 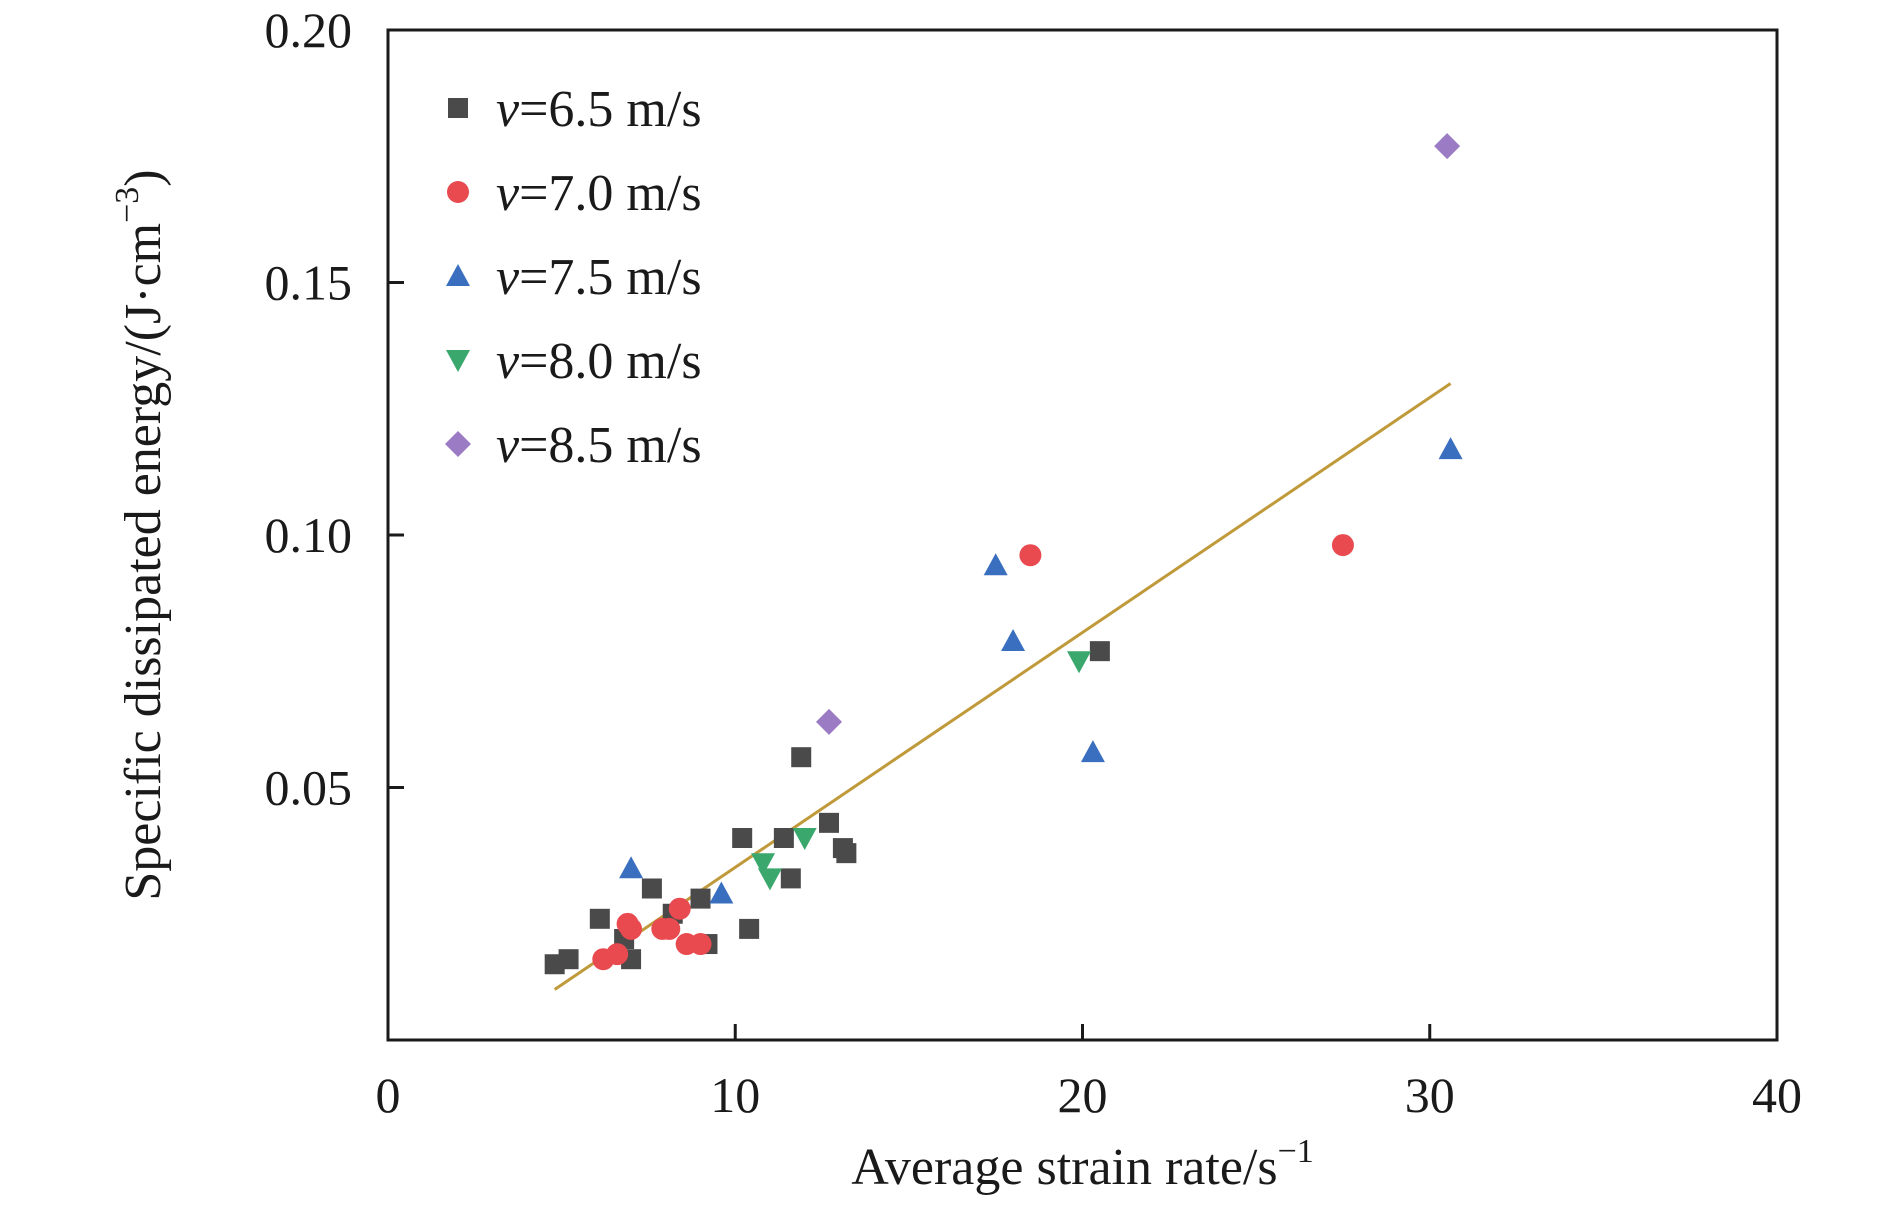 I want to click on y-tick-label: 0.10, so click(x=309, y=535).